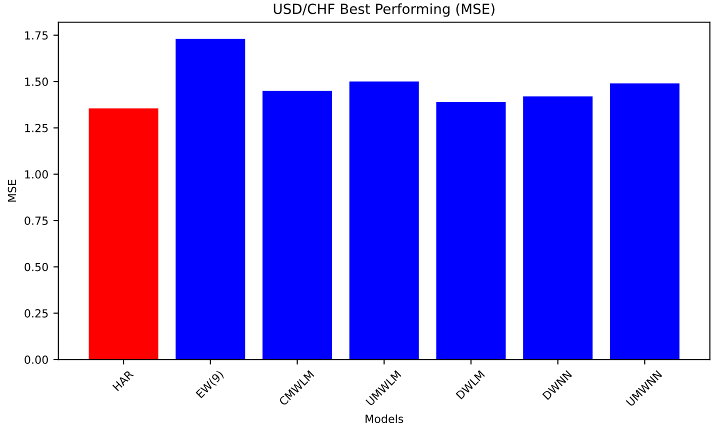 This screenshot has width=712, height=428. Describe the element at coordinates (36, 128) in the screenshot. I see `y-tick-label: 1.25` at that location.